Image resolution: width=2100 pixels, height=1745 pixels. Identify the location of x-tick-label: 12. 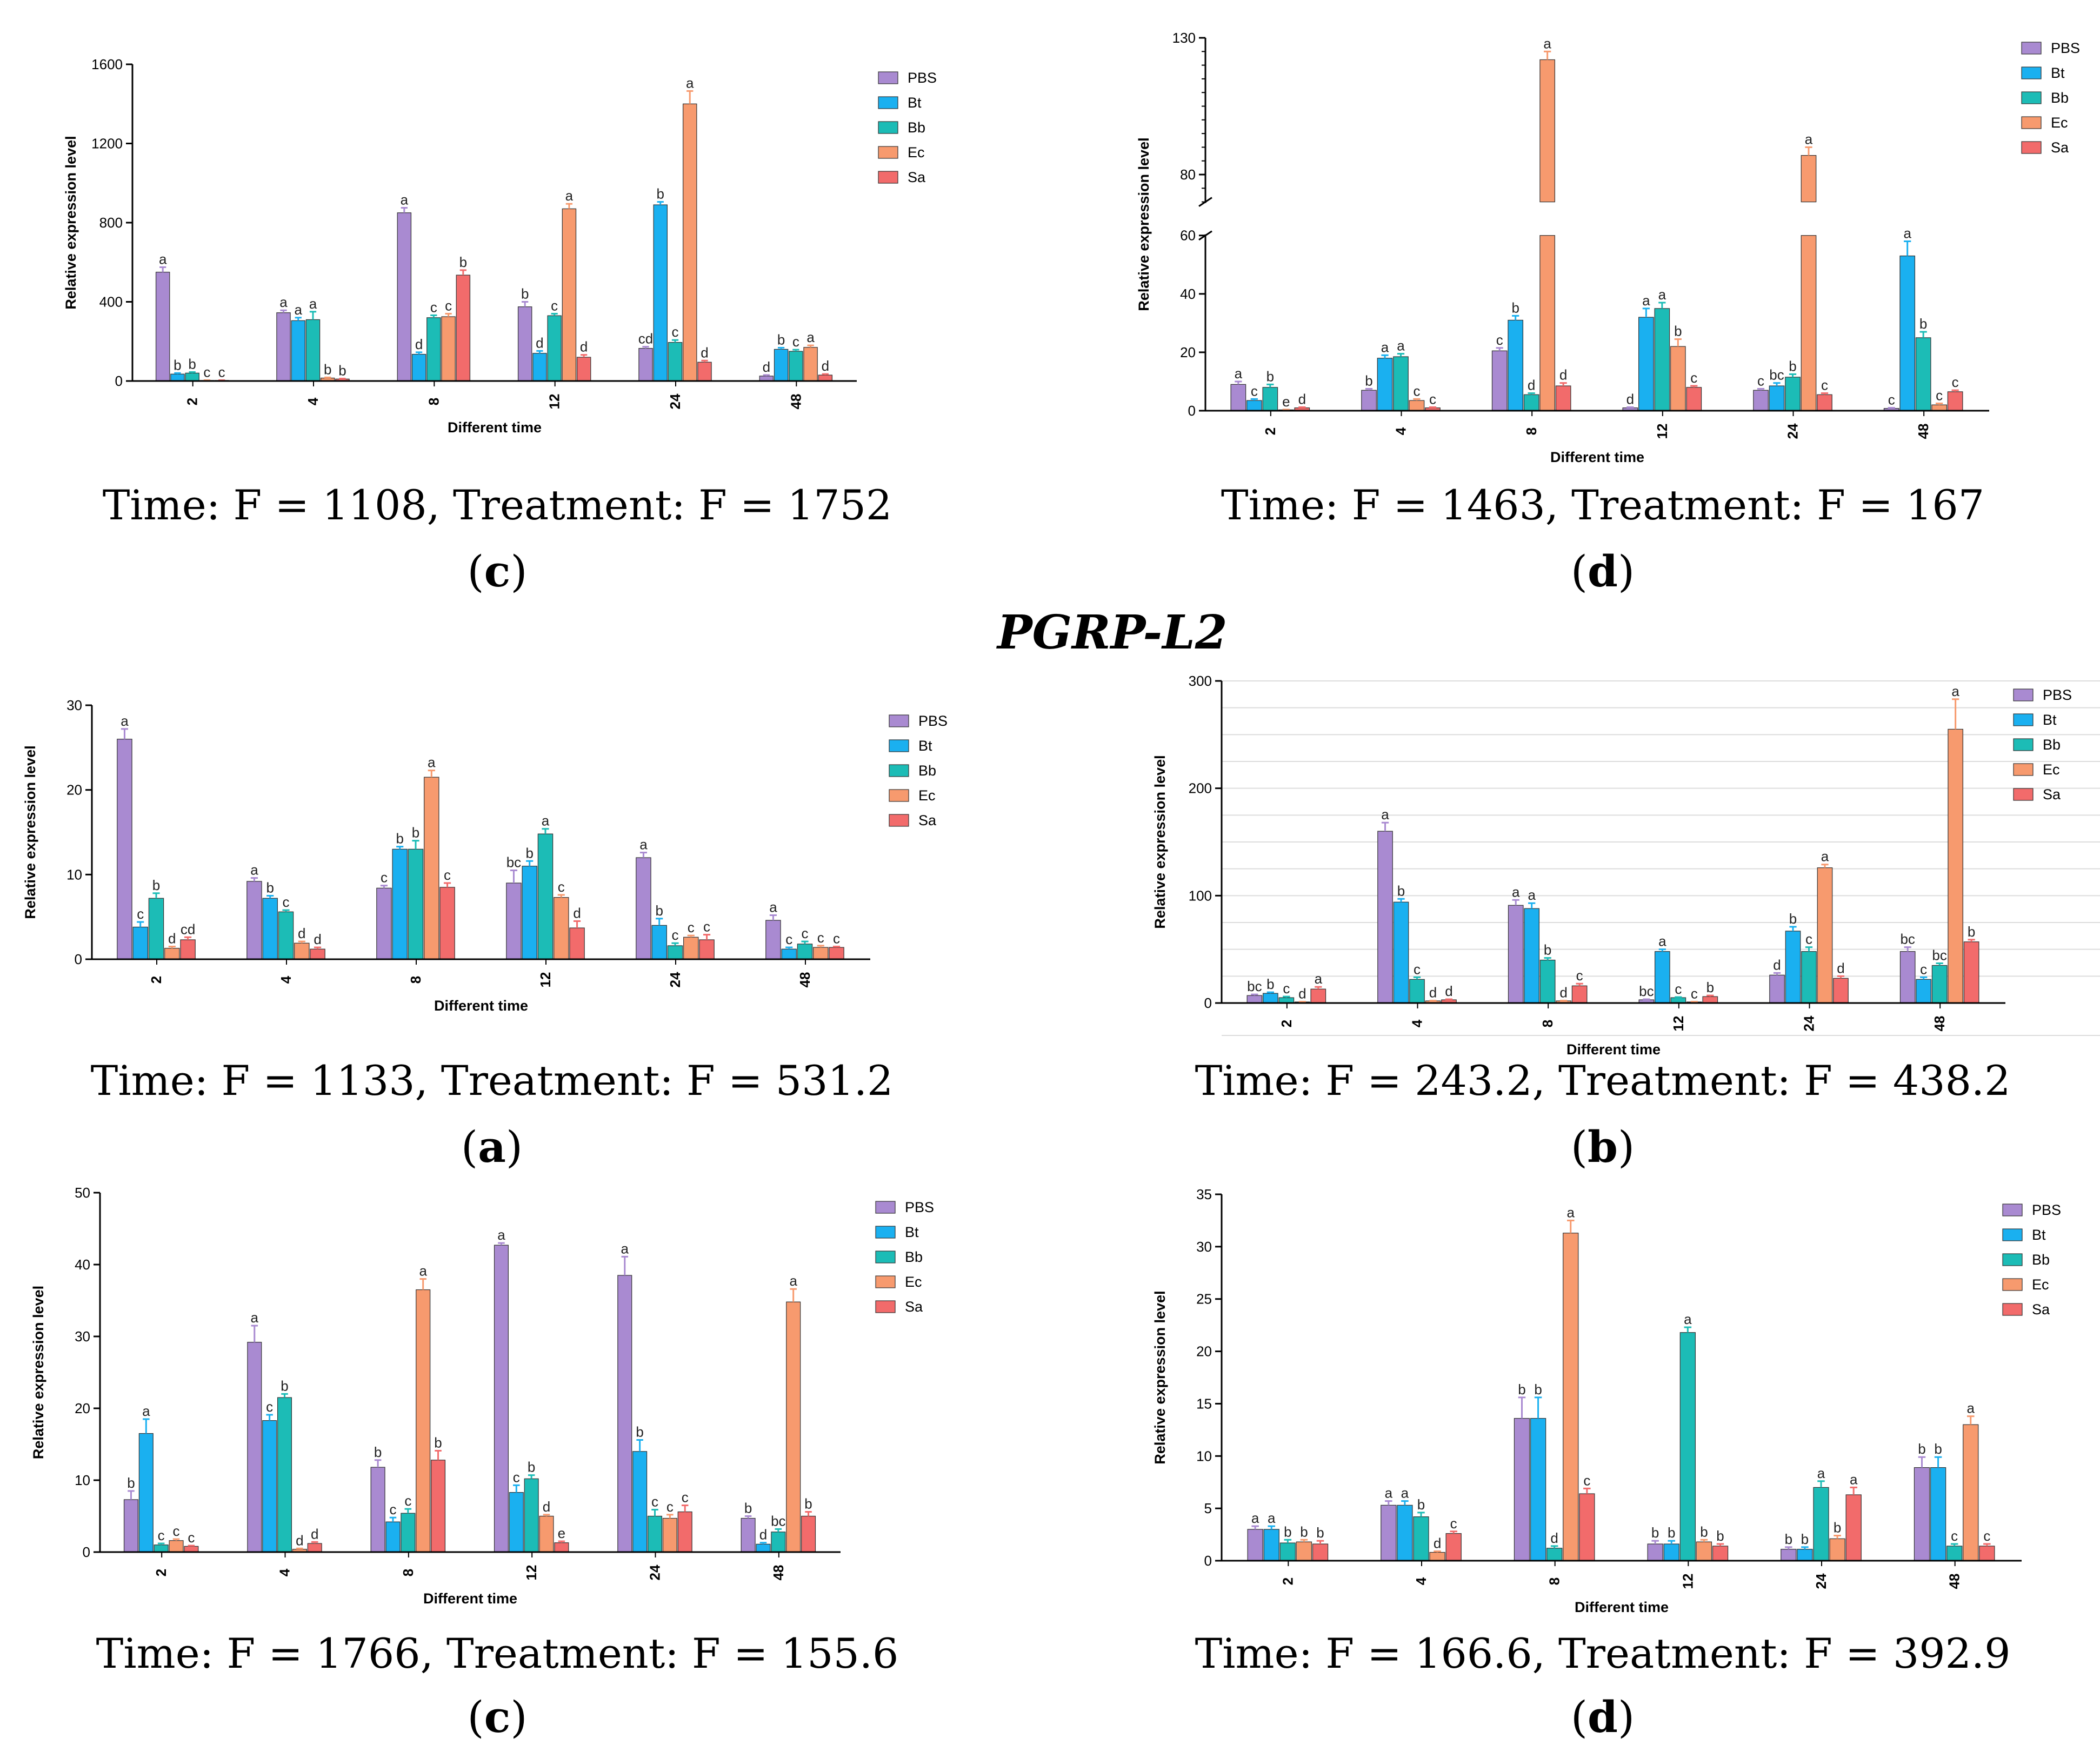
(531, 1573).